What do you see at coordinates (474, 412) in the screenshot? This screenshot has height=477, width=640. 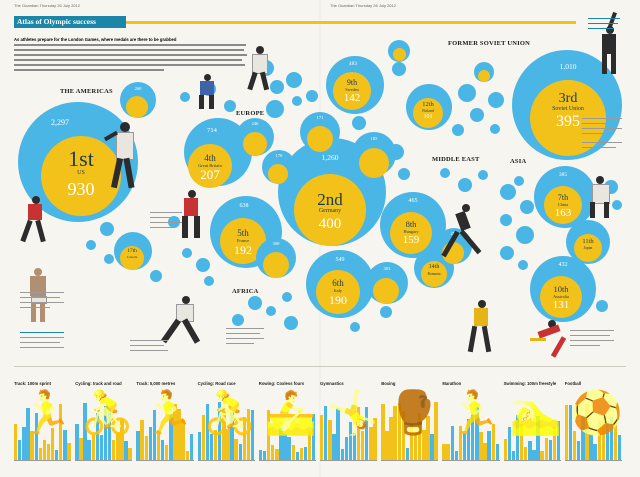 I see `marathon-icon: 🏃` at bounding box center [474, 412].